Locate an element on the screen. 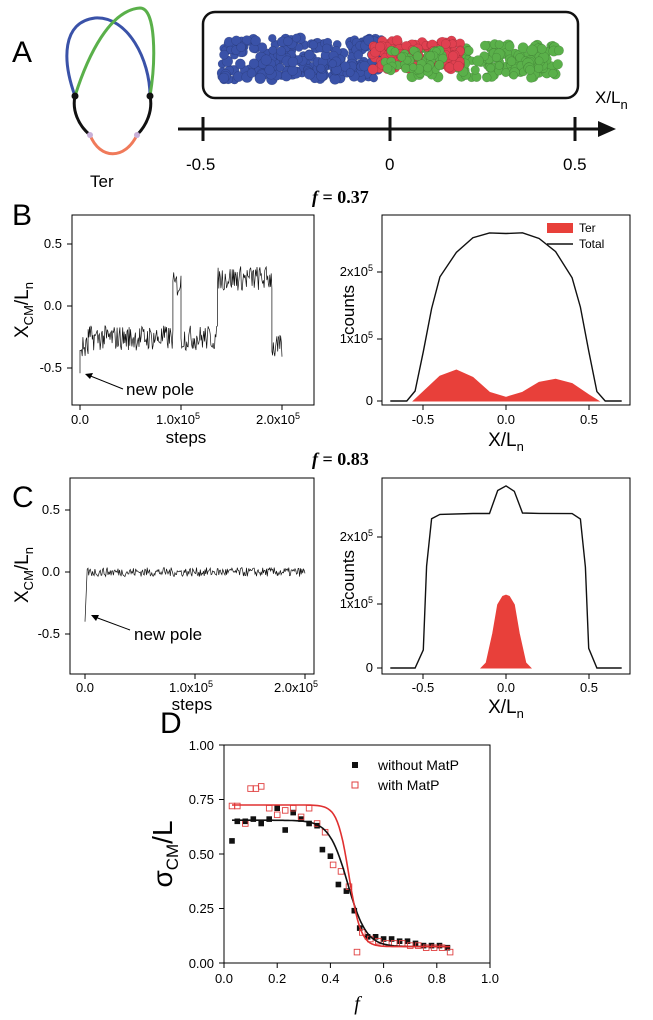 This screenshot has width=653, height=1020. d-xlabel: f is located at coordinates (358, 1004).